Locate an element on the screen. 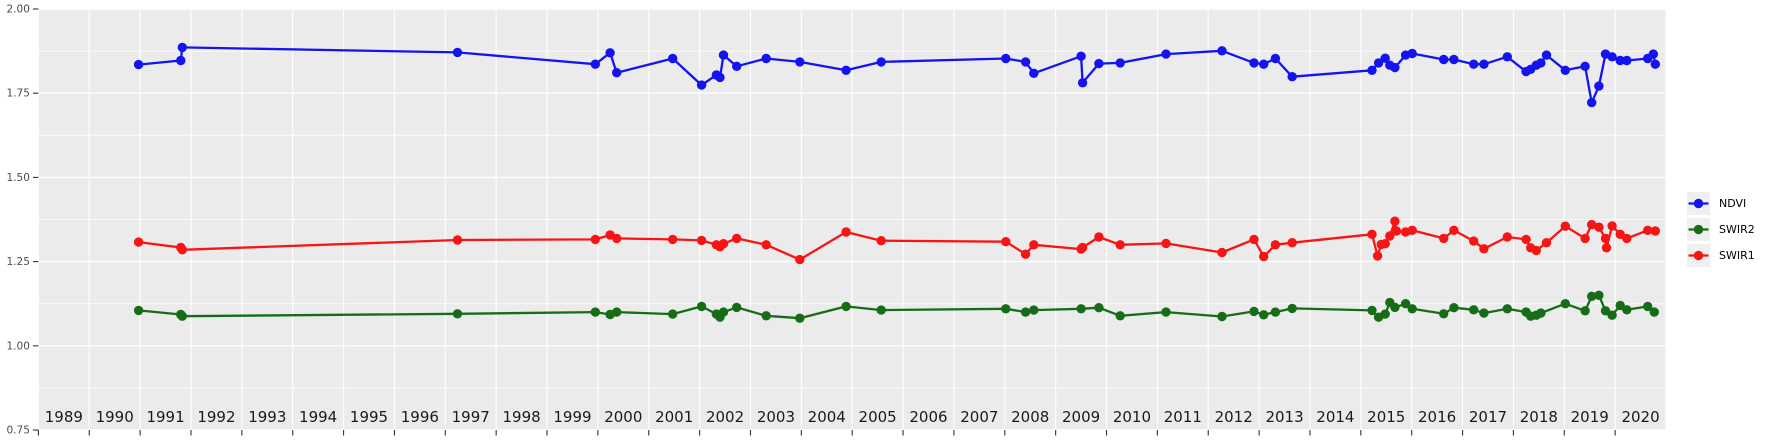 The height and width of the screenshot is (442, 1773). y-axis-labels: 0.75 1.00 1.25 1.50 1.75 2.00 is located at coordinates (18, 220).